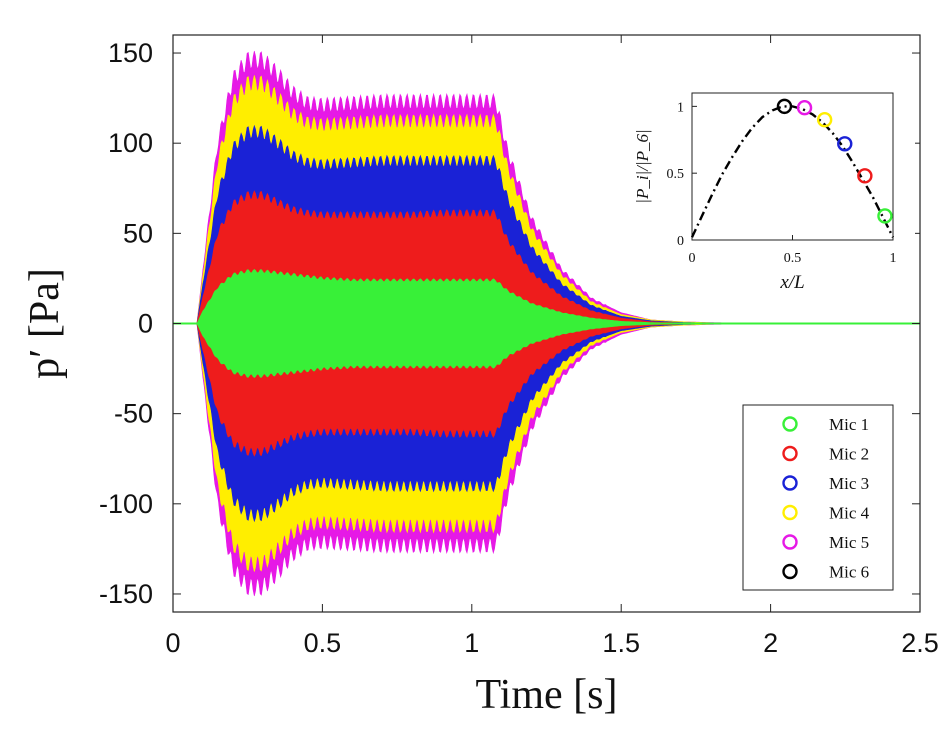 Image resolution: width=952 pixels, height=743 pixels. Describe the element at coordinates (849, 454) in the screenshot. I see `legend-label: Mic 2` at that location.